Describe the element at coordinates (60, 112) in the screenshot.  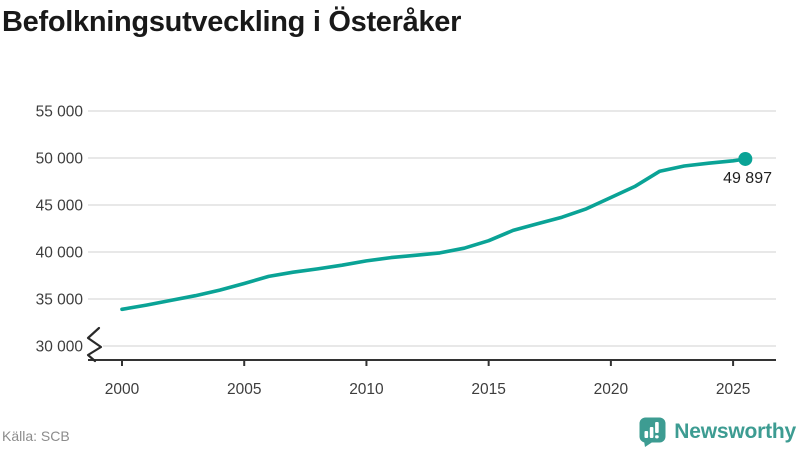
I see `y-tick-label: 55 000` at that location.